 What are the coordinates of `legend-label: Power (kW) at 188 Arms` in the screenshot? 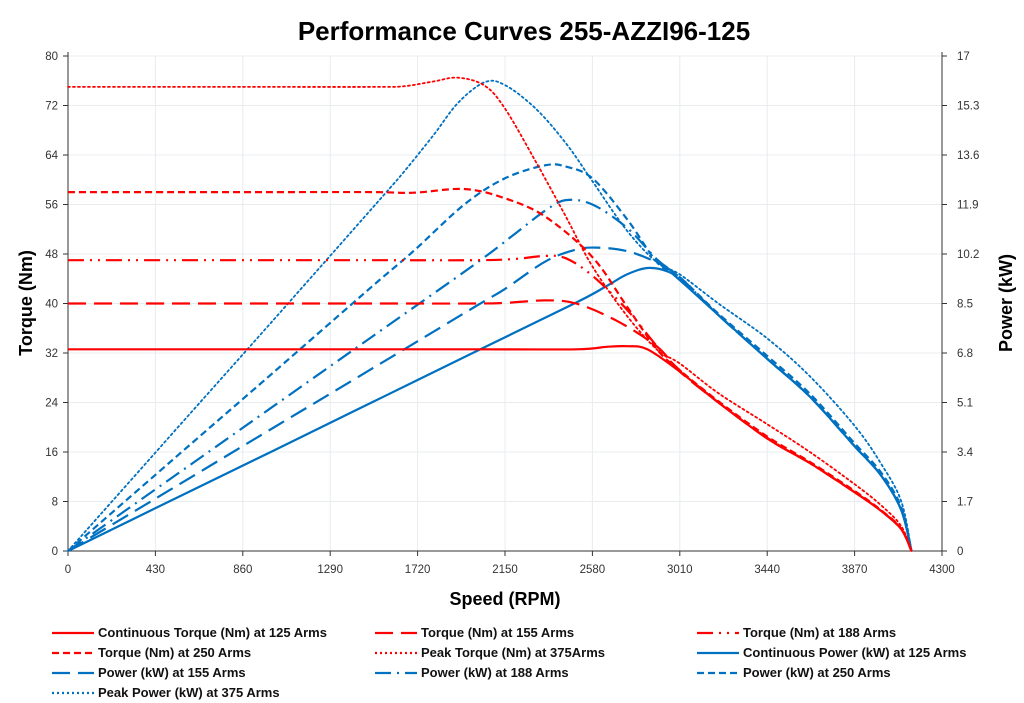 It's located at (495, 672).